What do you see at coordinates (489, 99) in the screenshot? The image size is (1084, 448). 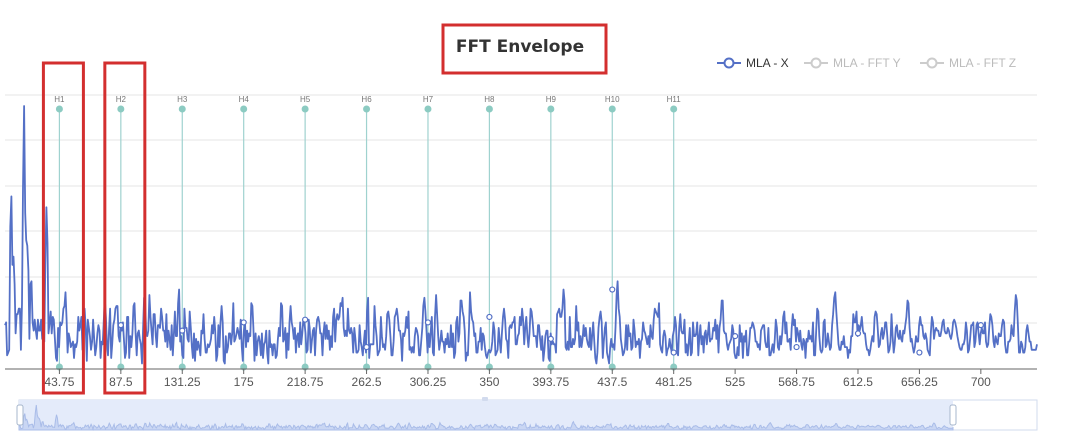 I see `harmonic-label: H8` at bounding box center [489, 99].